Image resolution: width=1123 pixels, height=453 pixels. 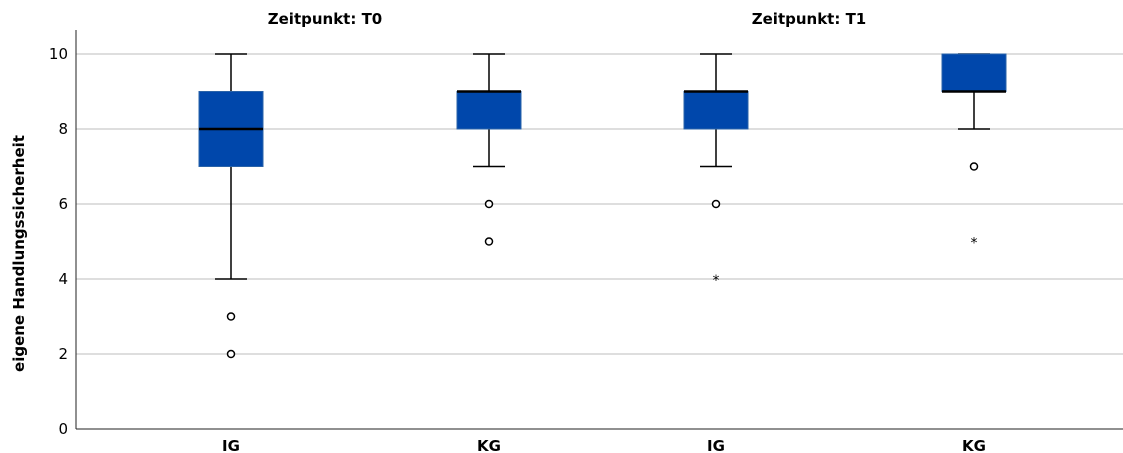 What do you see at coordinates (19, 253) in the screenshot?
I see `y-axis-label: eigene Handlungssicherheit` at bounding box center [19, 253].